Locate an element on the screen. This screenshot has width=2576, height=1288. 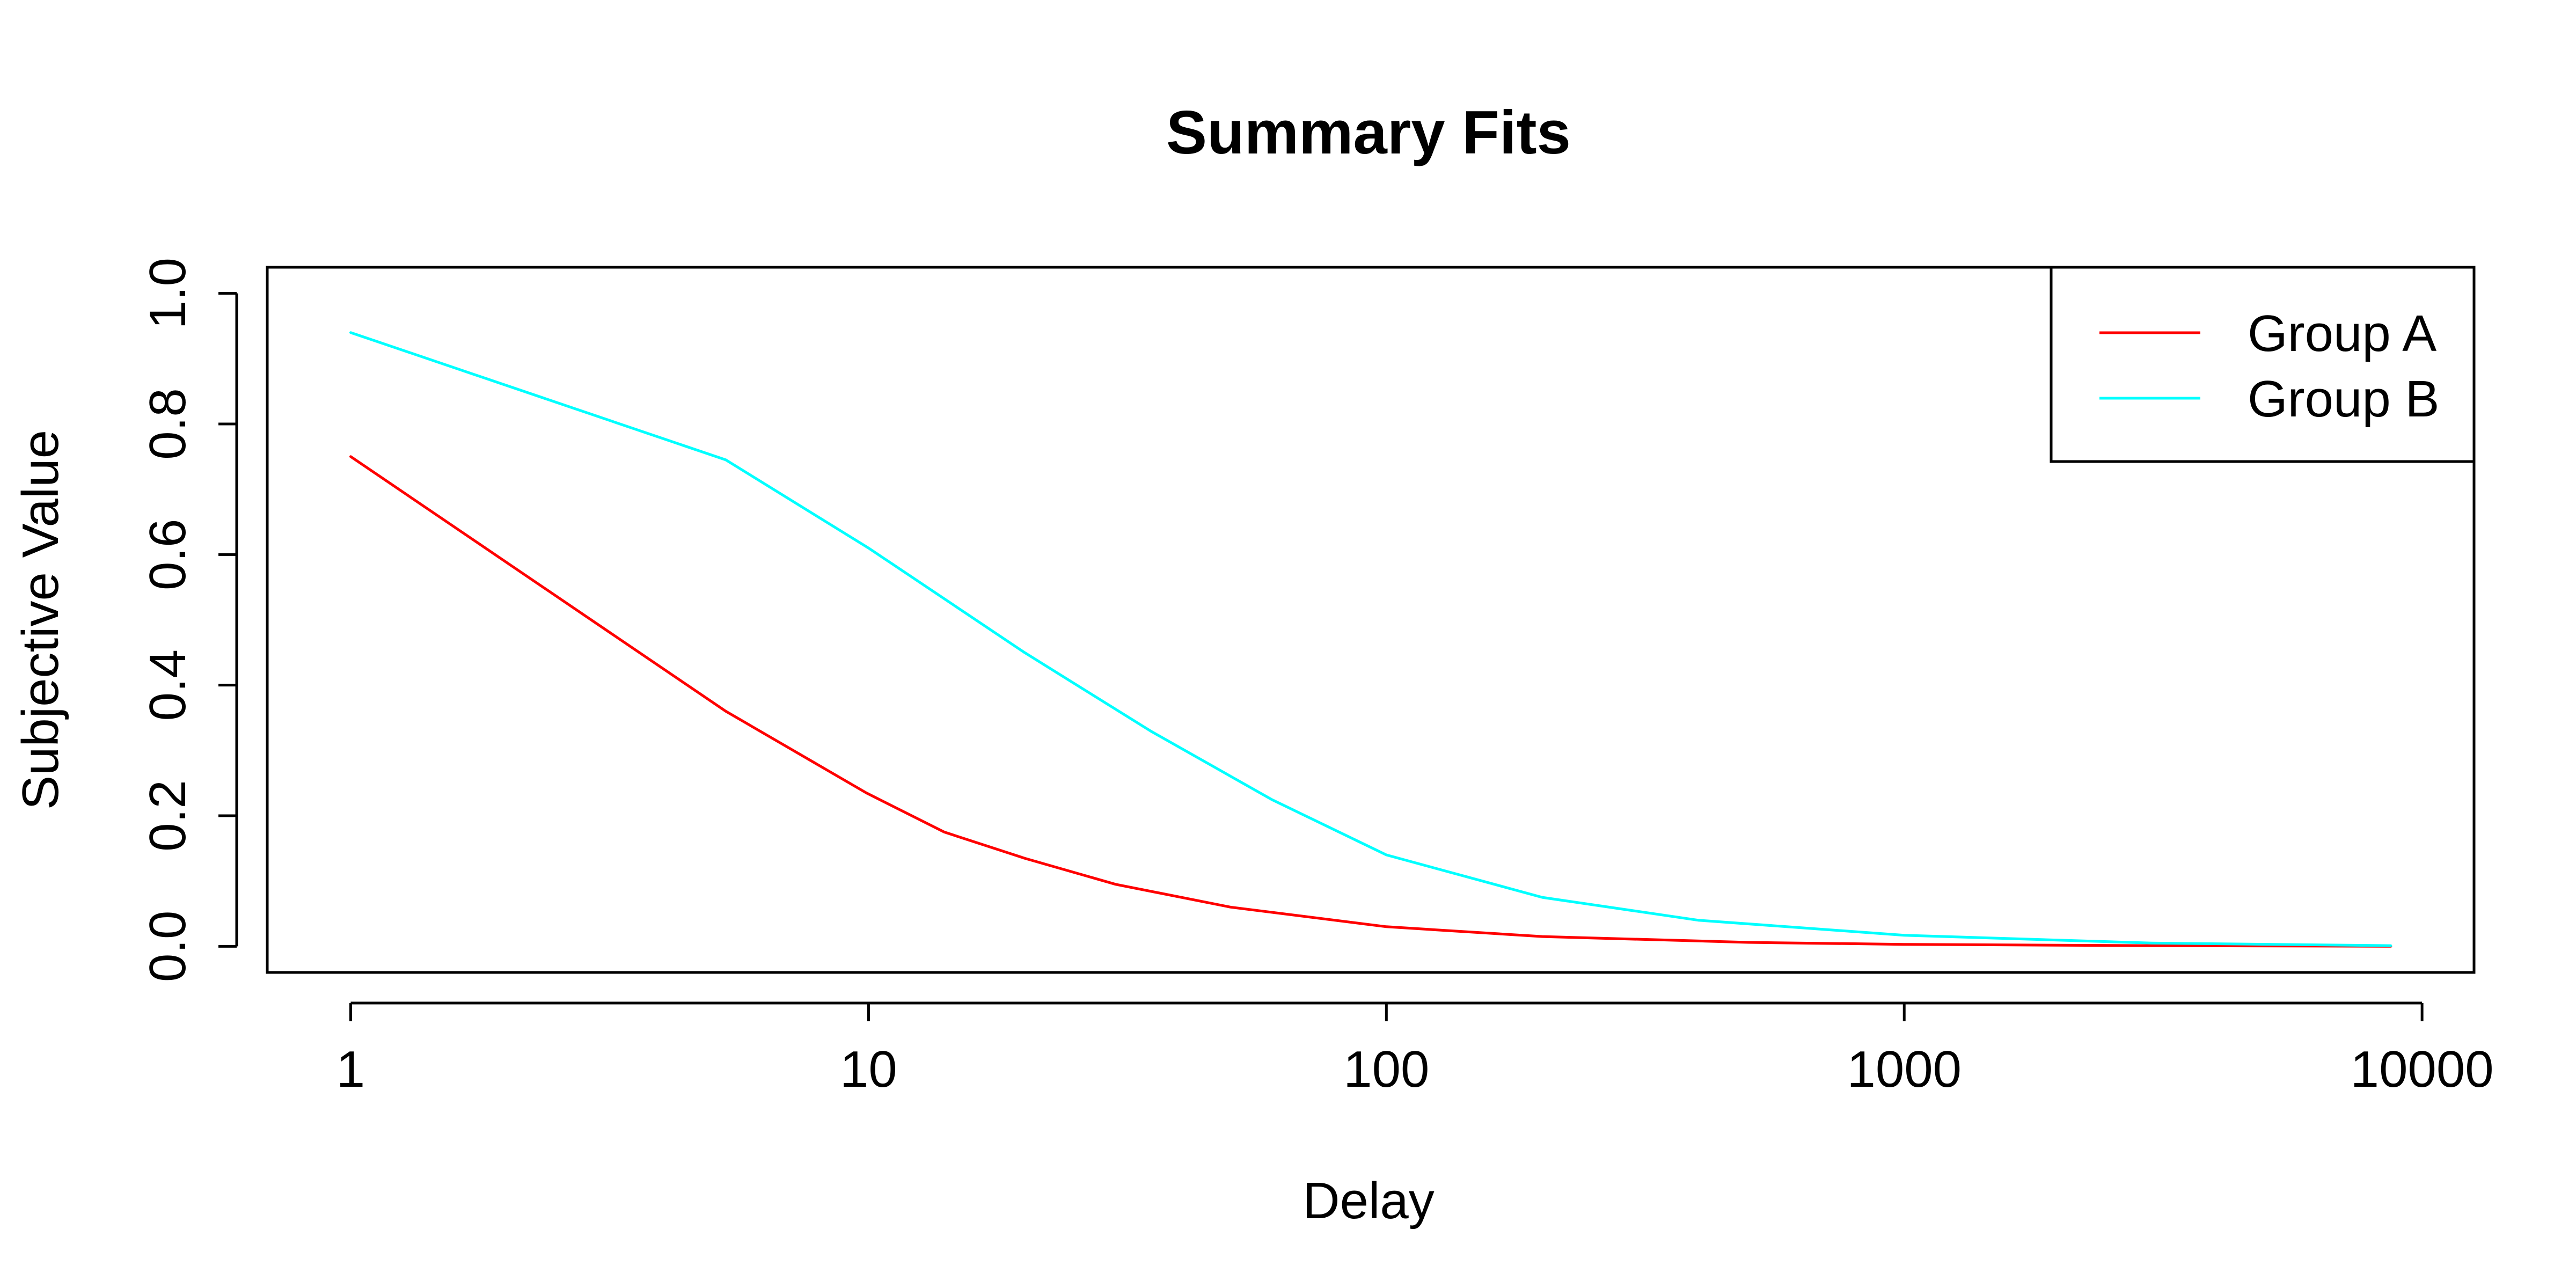
y-tick-label: 1.0 is located at coordinates (167, 293).